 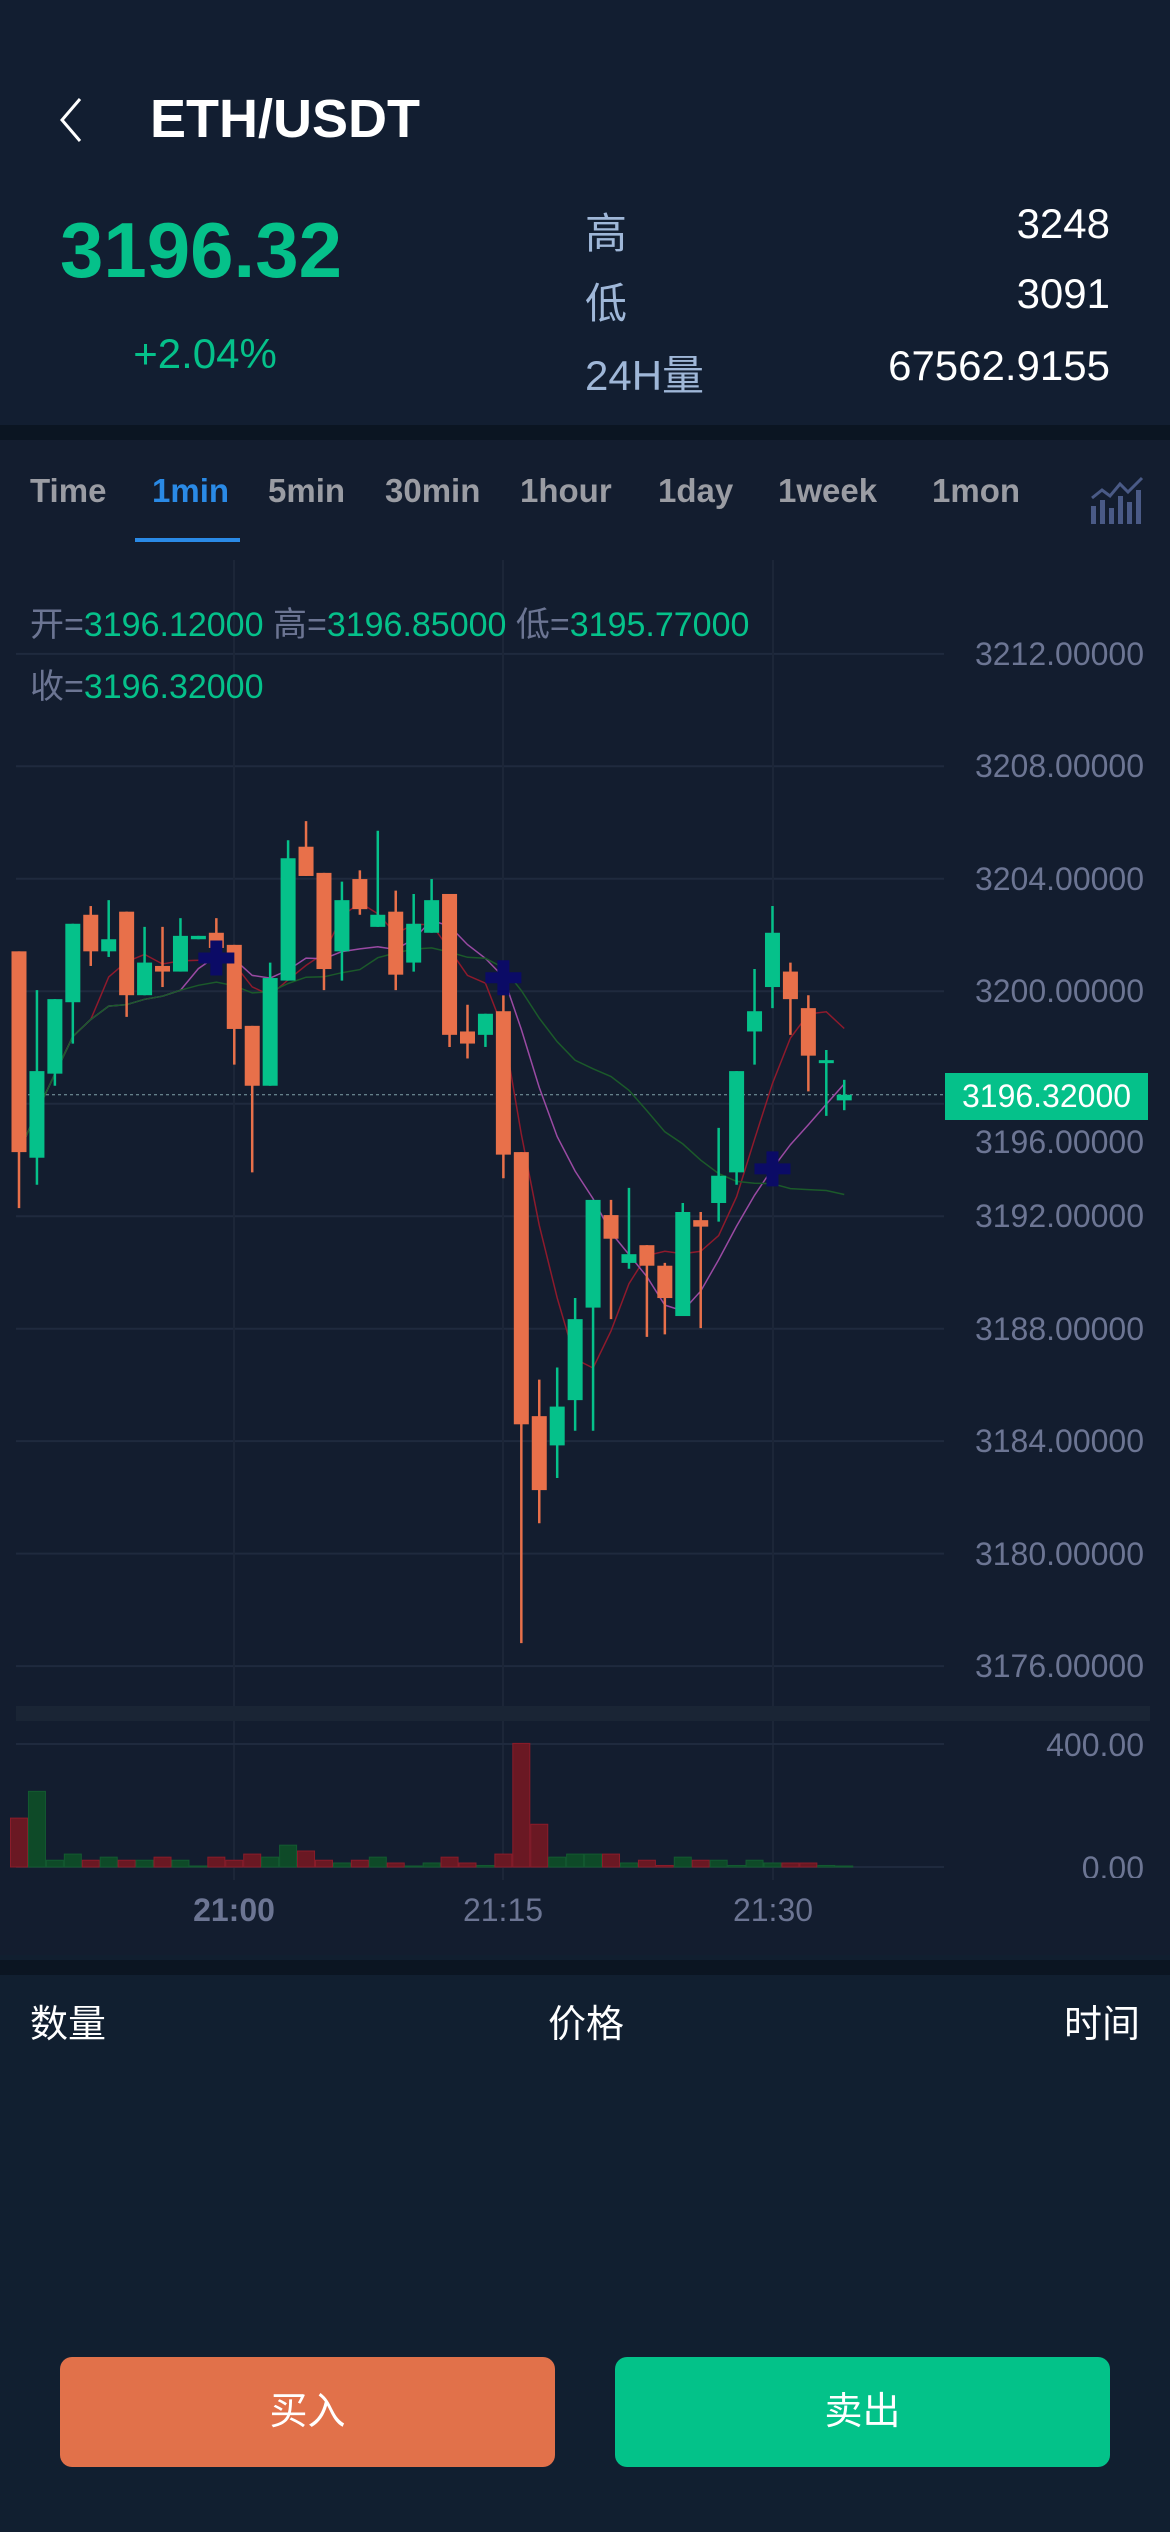 What do you see at coordinates (433, 490) in the screenshot?
I see `tab-30min: 30min` at bounding box center [433, 490].